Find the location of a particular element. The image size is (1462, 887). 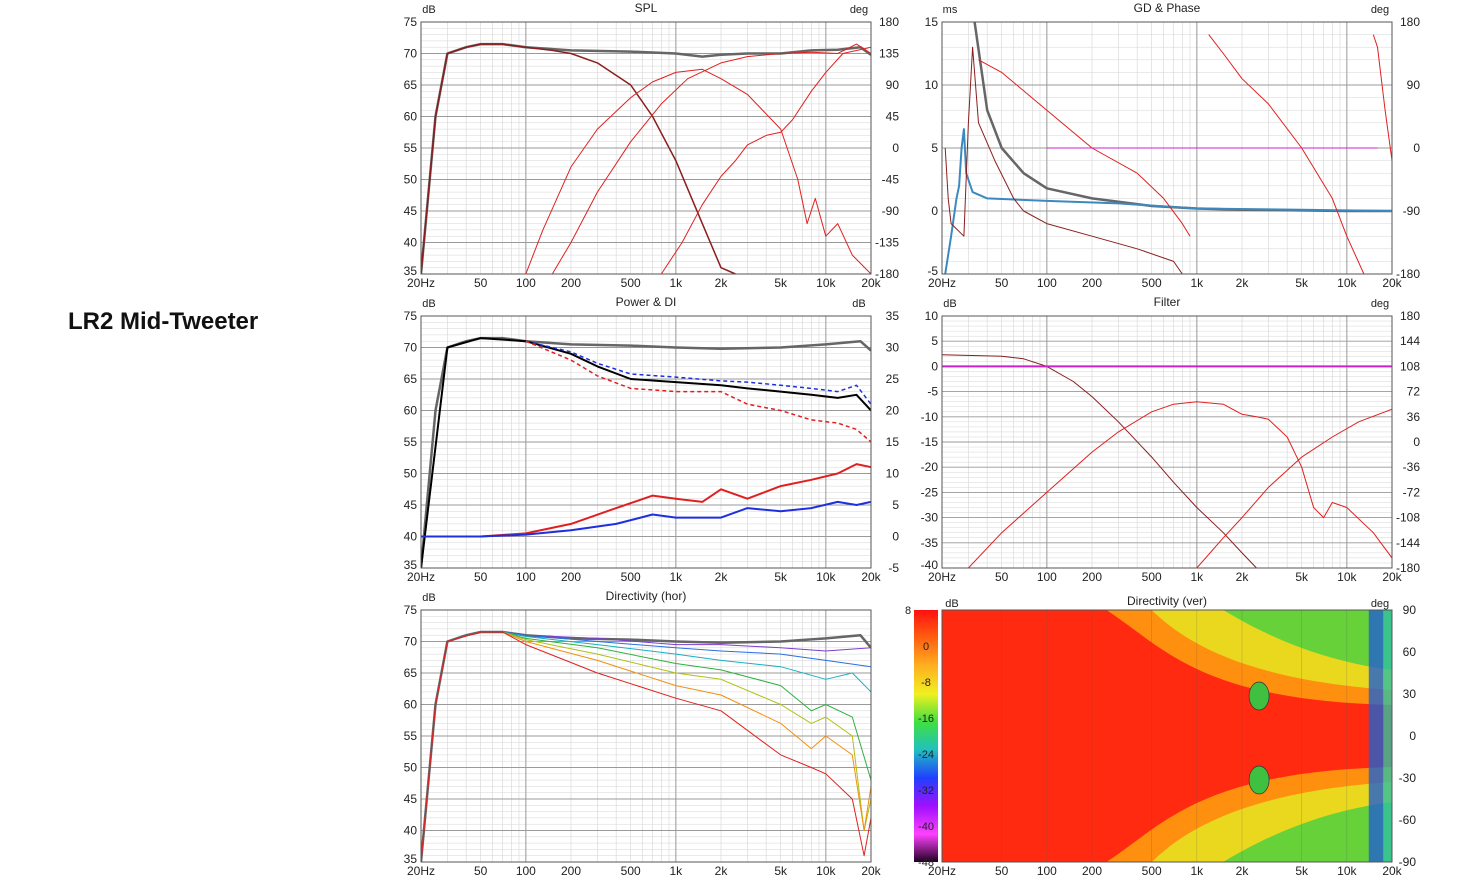

y2-tick-label: -36 is located at coordinates (1412, 467).